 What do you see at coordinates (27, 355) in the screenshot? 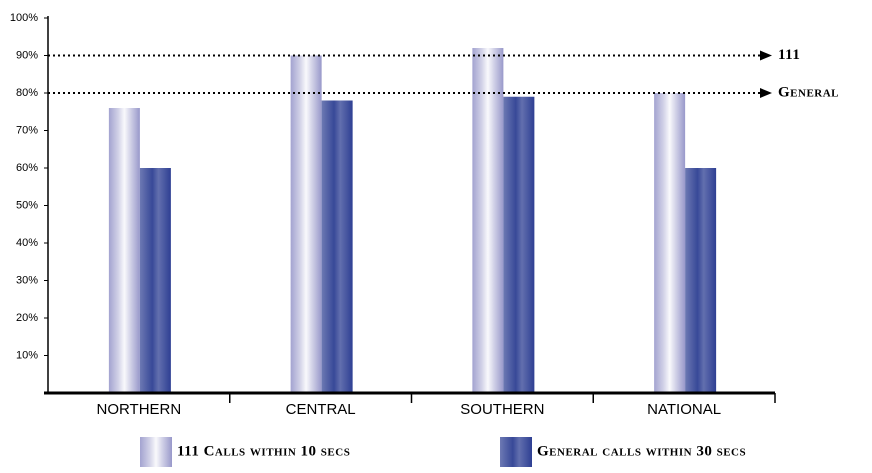
I see `y-tick-label: 10%` at bounding box center [27, 355].